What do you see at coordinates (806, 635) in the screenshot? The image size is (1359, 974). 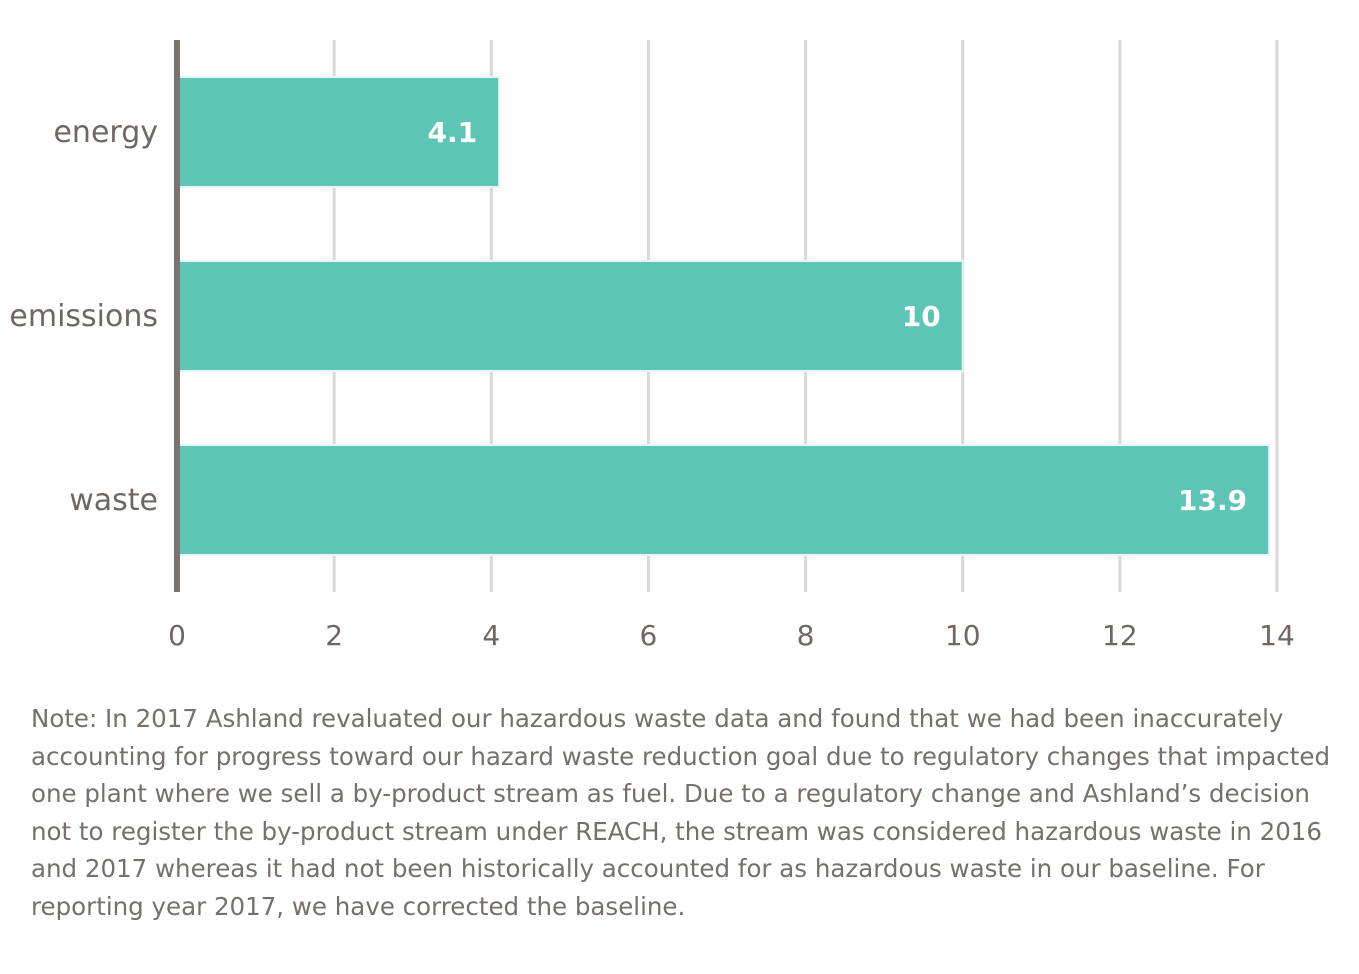 I see `x-tick-label: 8` at bounding box center [806, 635].